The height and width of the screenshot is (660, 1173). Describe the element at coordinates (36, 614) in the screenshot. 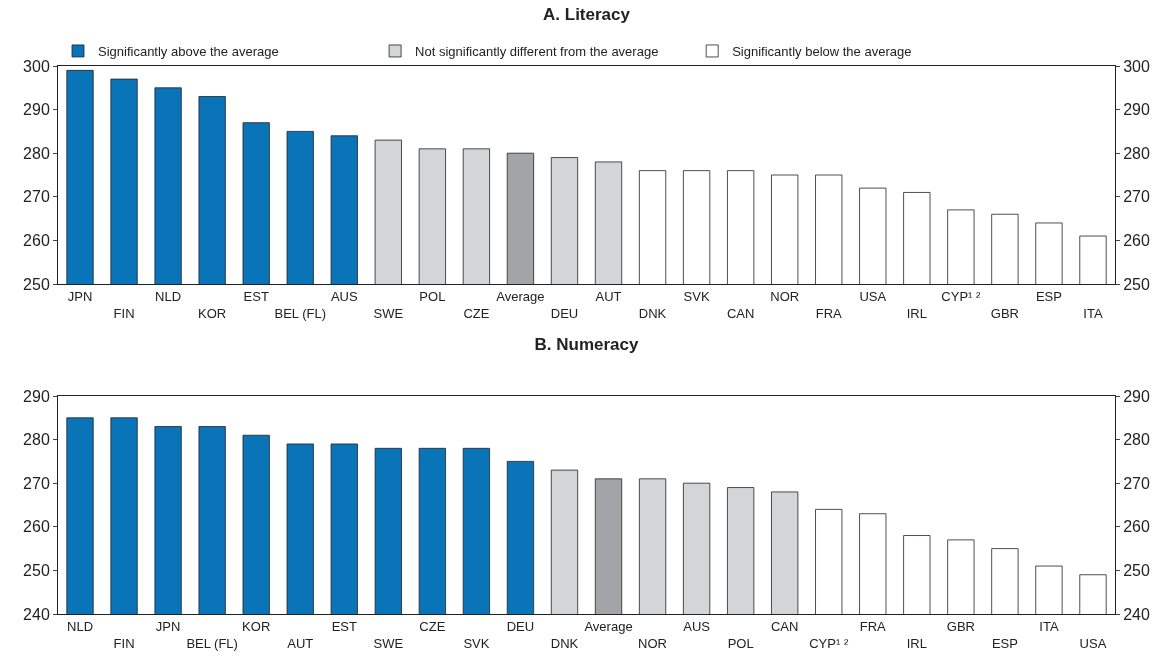

I see `y-tick-label: 240` at that location.